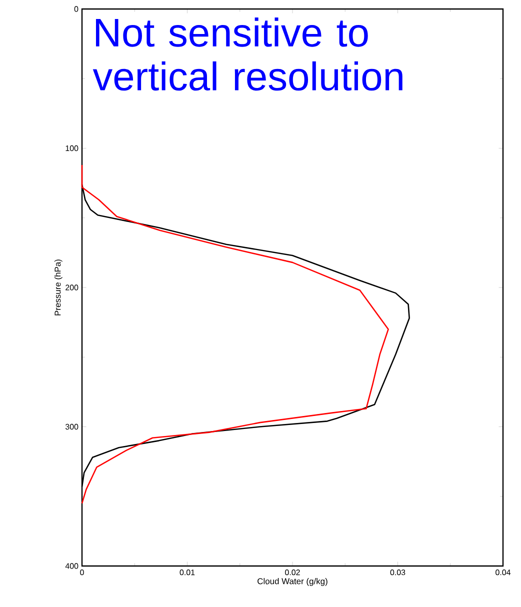  What do you see at coordinates (293, 582) in the screenshot?
I see `x-axis-title: Cloud Water (g/kg)` at bounding box center [293, 582].